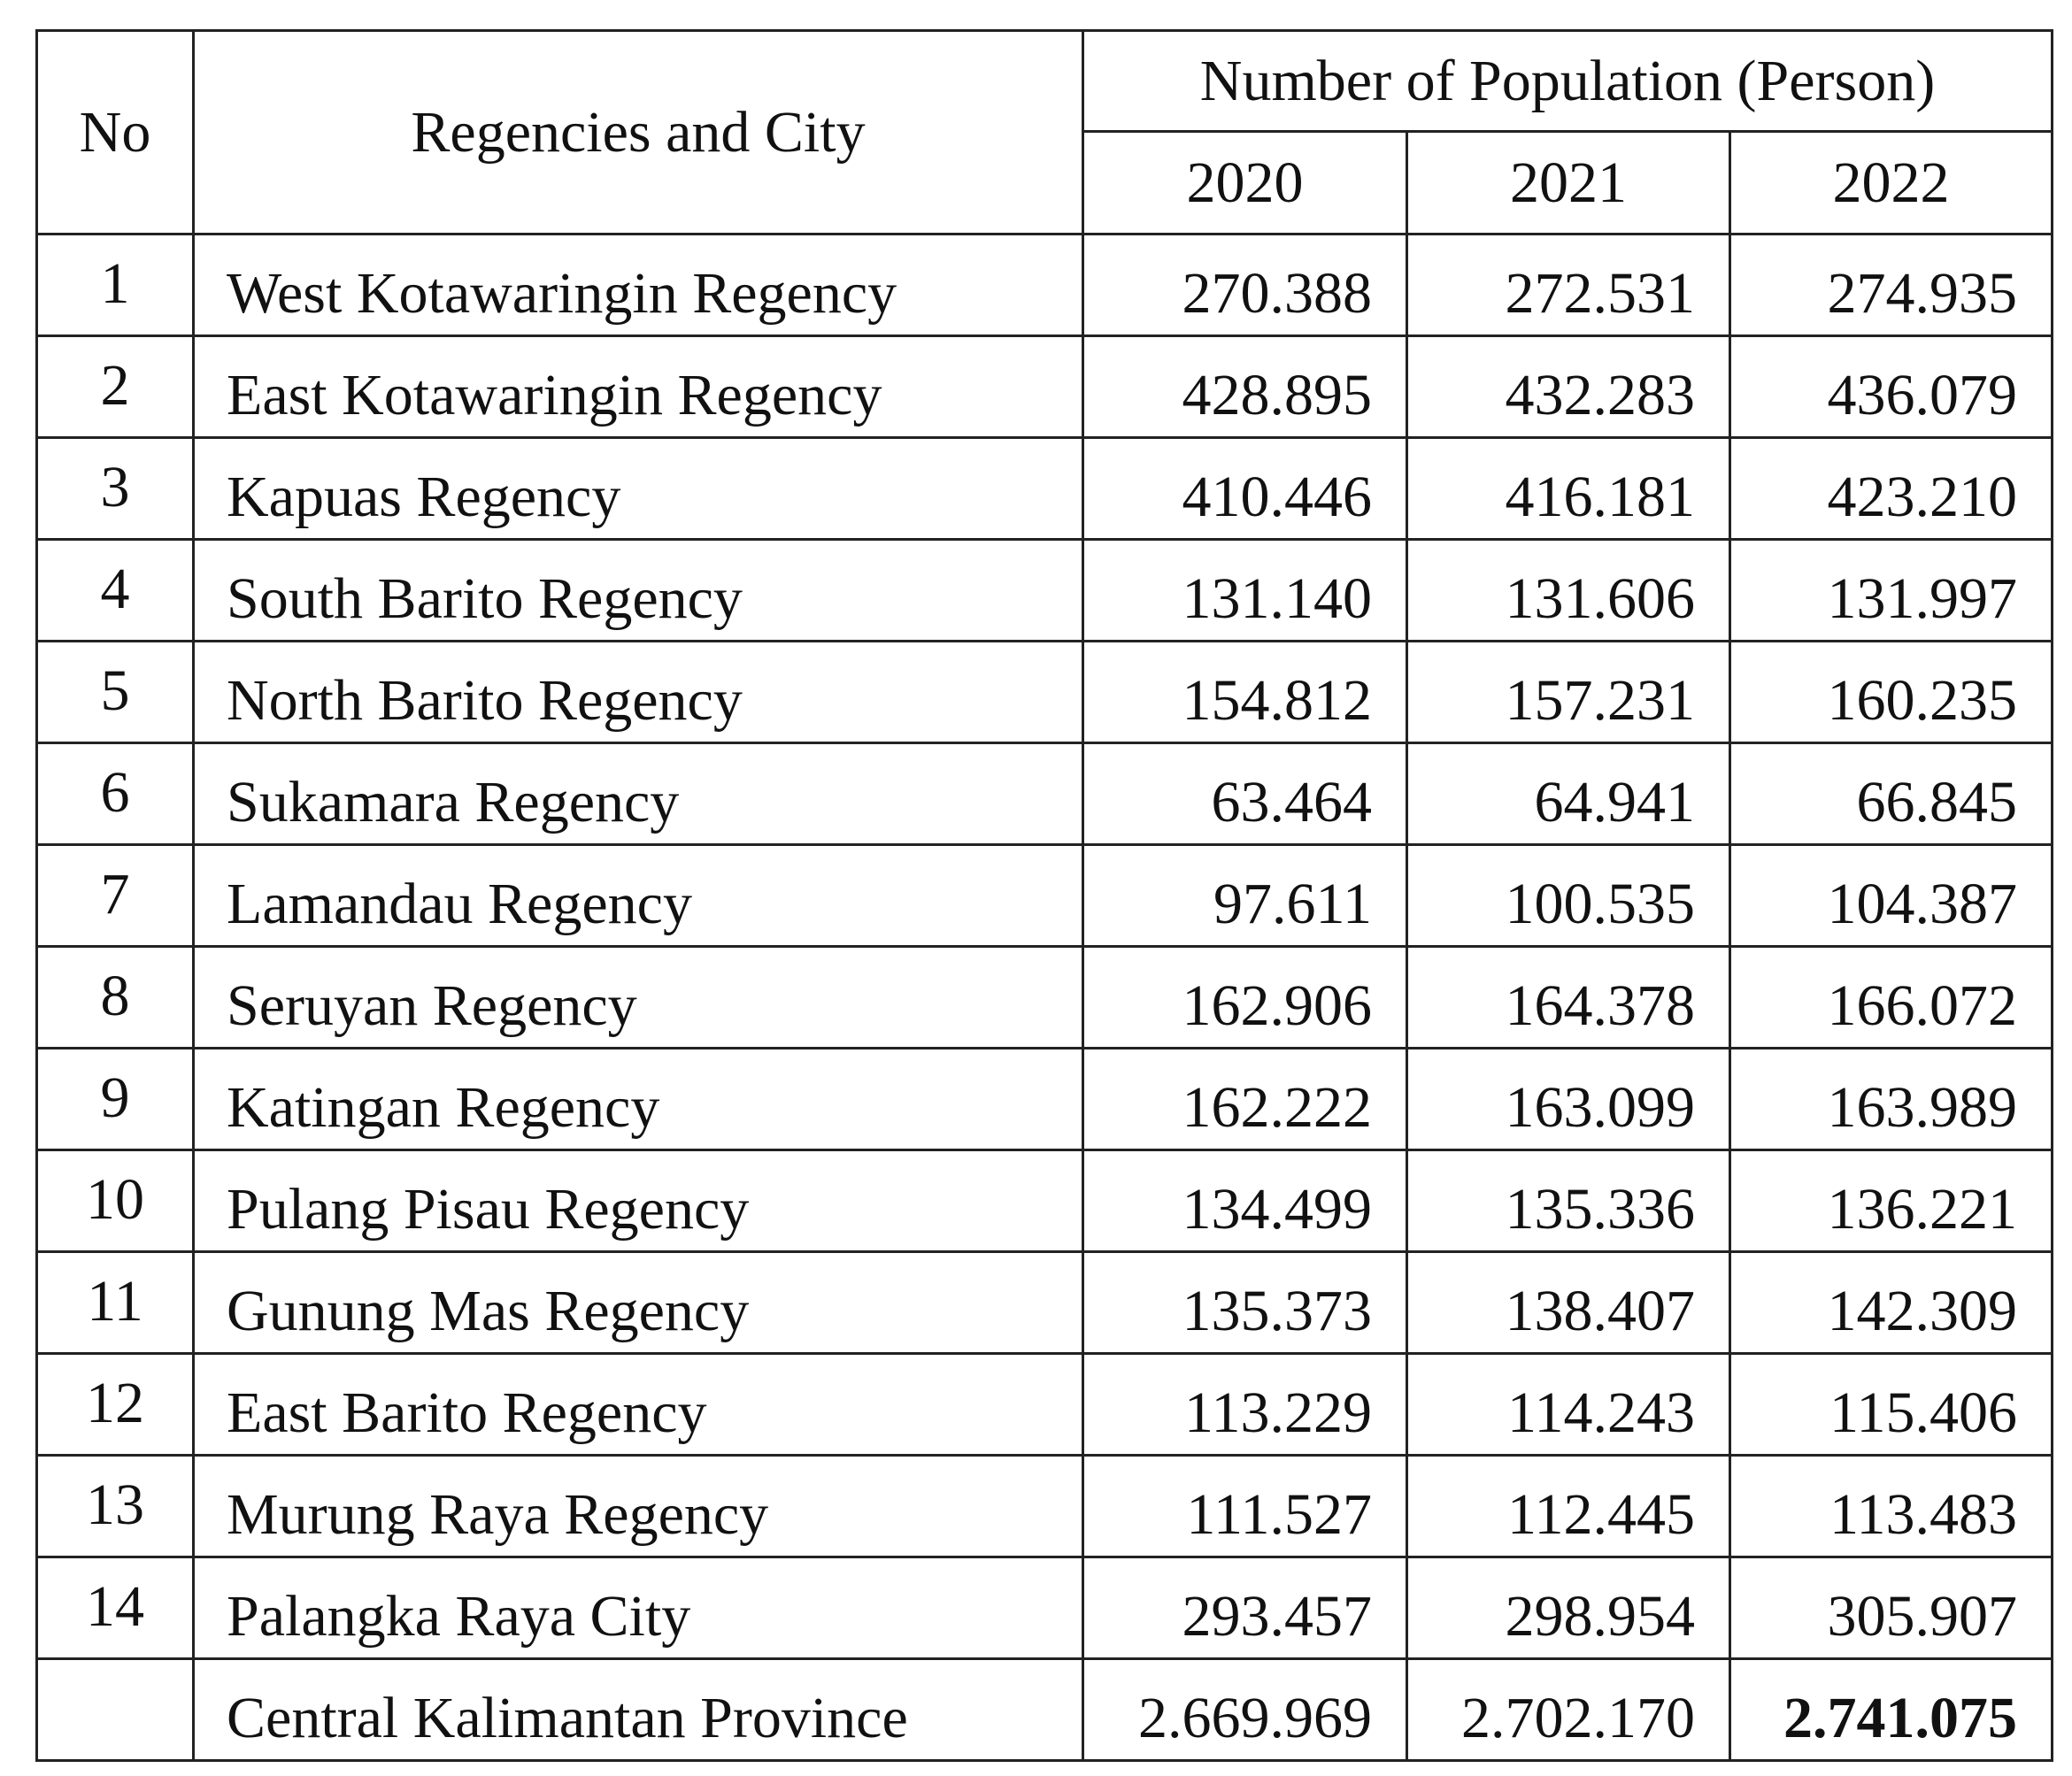 Image resolution: width=2072 pixels, height=1776 pixels. What do you see at coordinates (115, 1709) in the screenshot?
I see `empty-cell` at bounding box center [115, 1709].